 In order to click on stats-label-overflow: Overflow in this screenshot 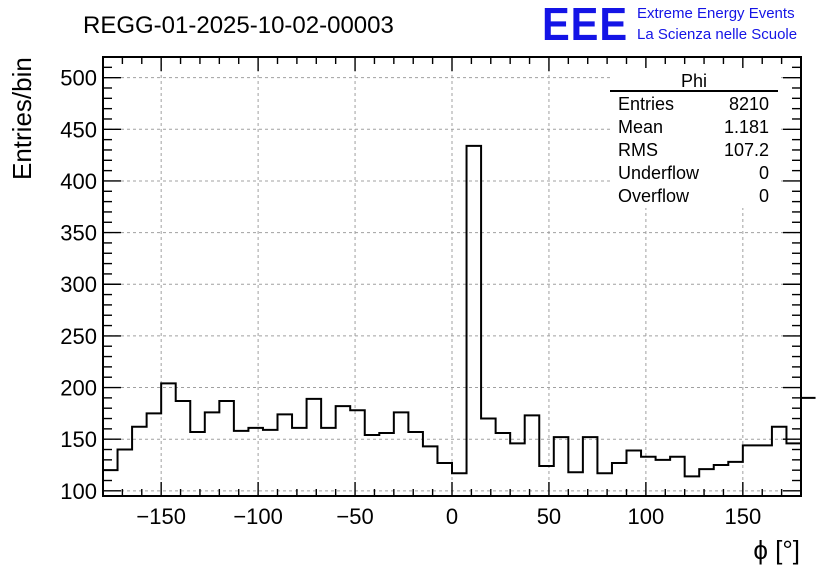, I will do `click(654, 196)`.